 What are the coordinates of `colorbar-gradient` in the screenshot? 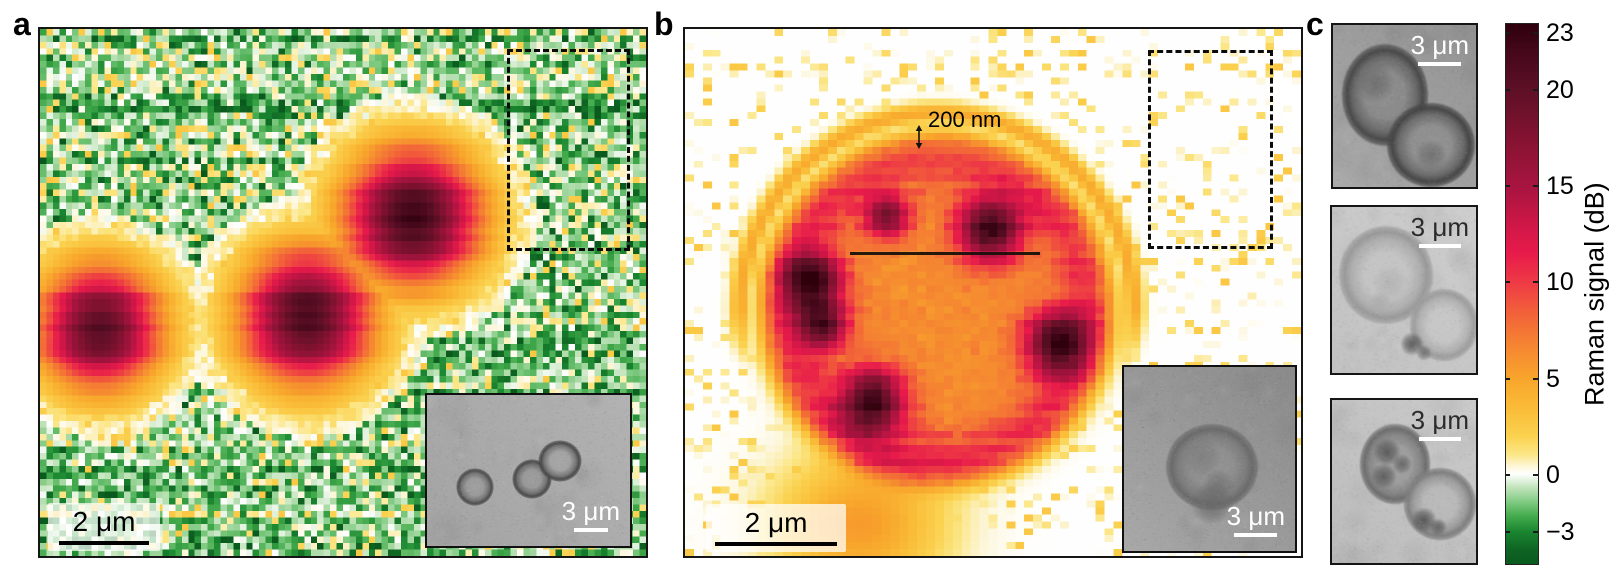 It's located at (1522, 294).